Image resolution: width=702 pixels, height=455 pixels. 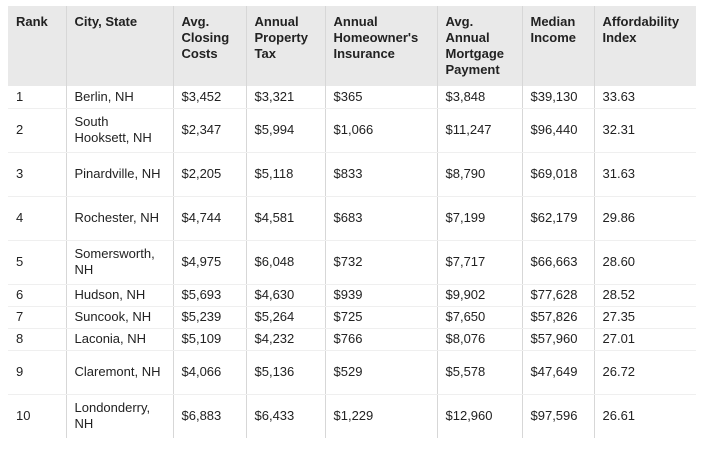 What do you see at coordinates (558, 97) in the screenshot?
I see `cell-median-income: $39,130` at bounding box center [558, 97].